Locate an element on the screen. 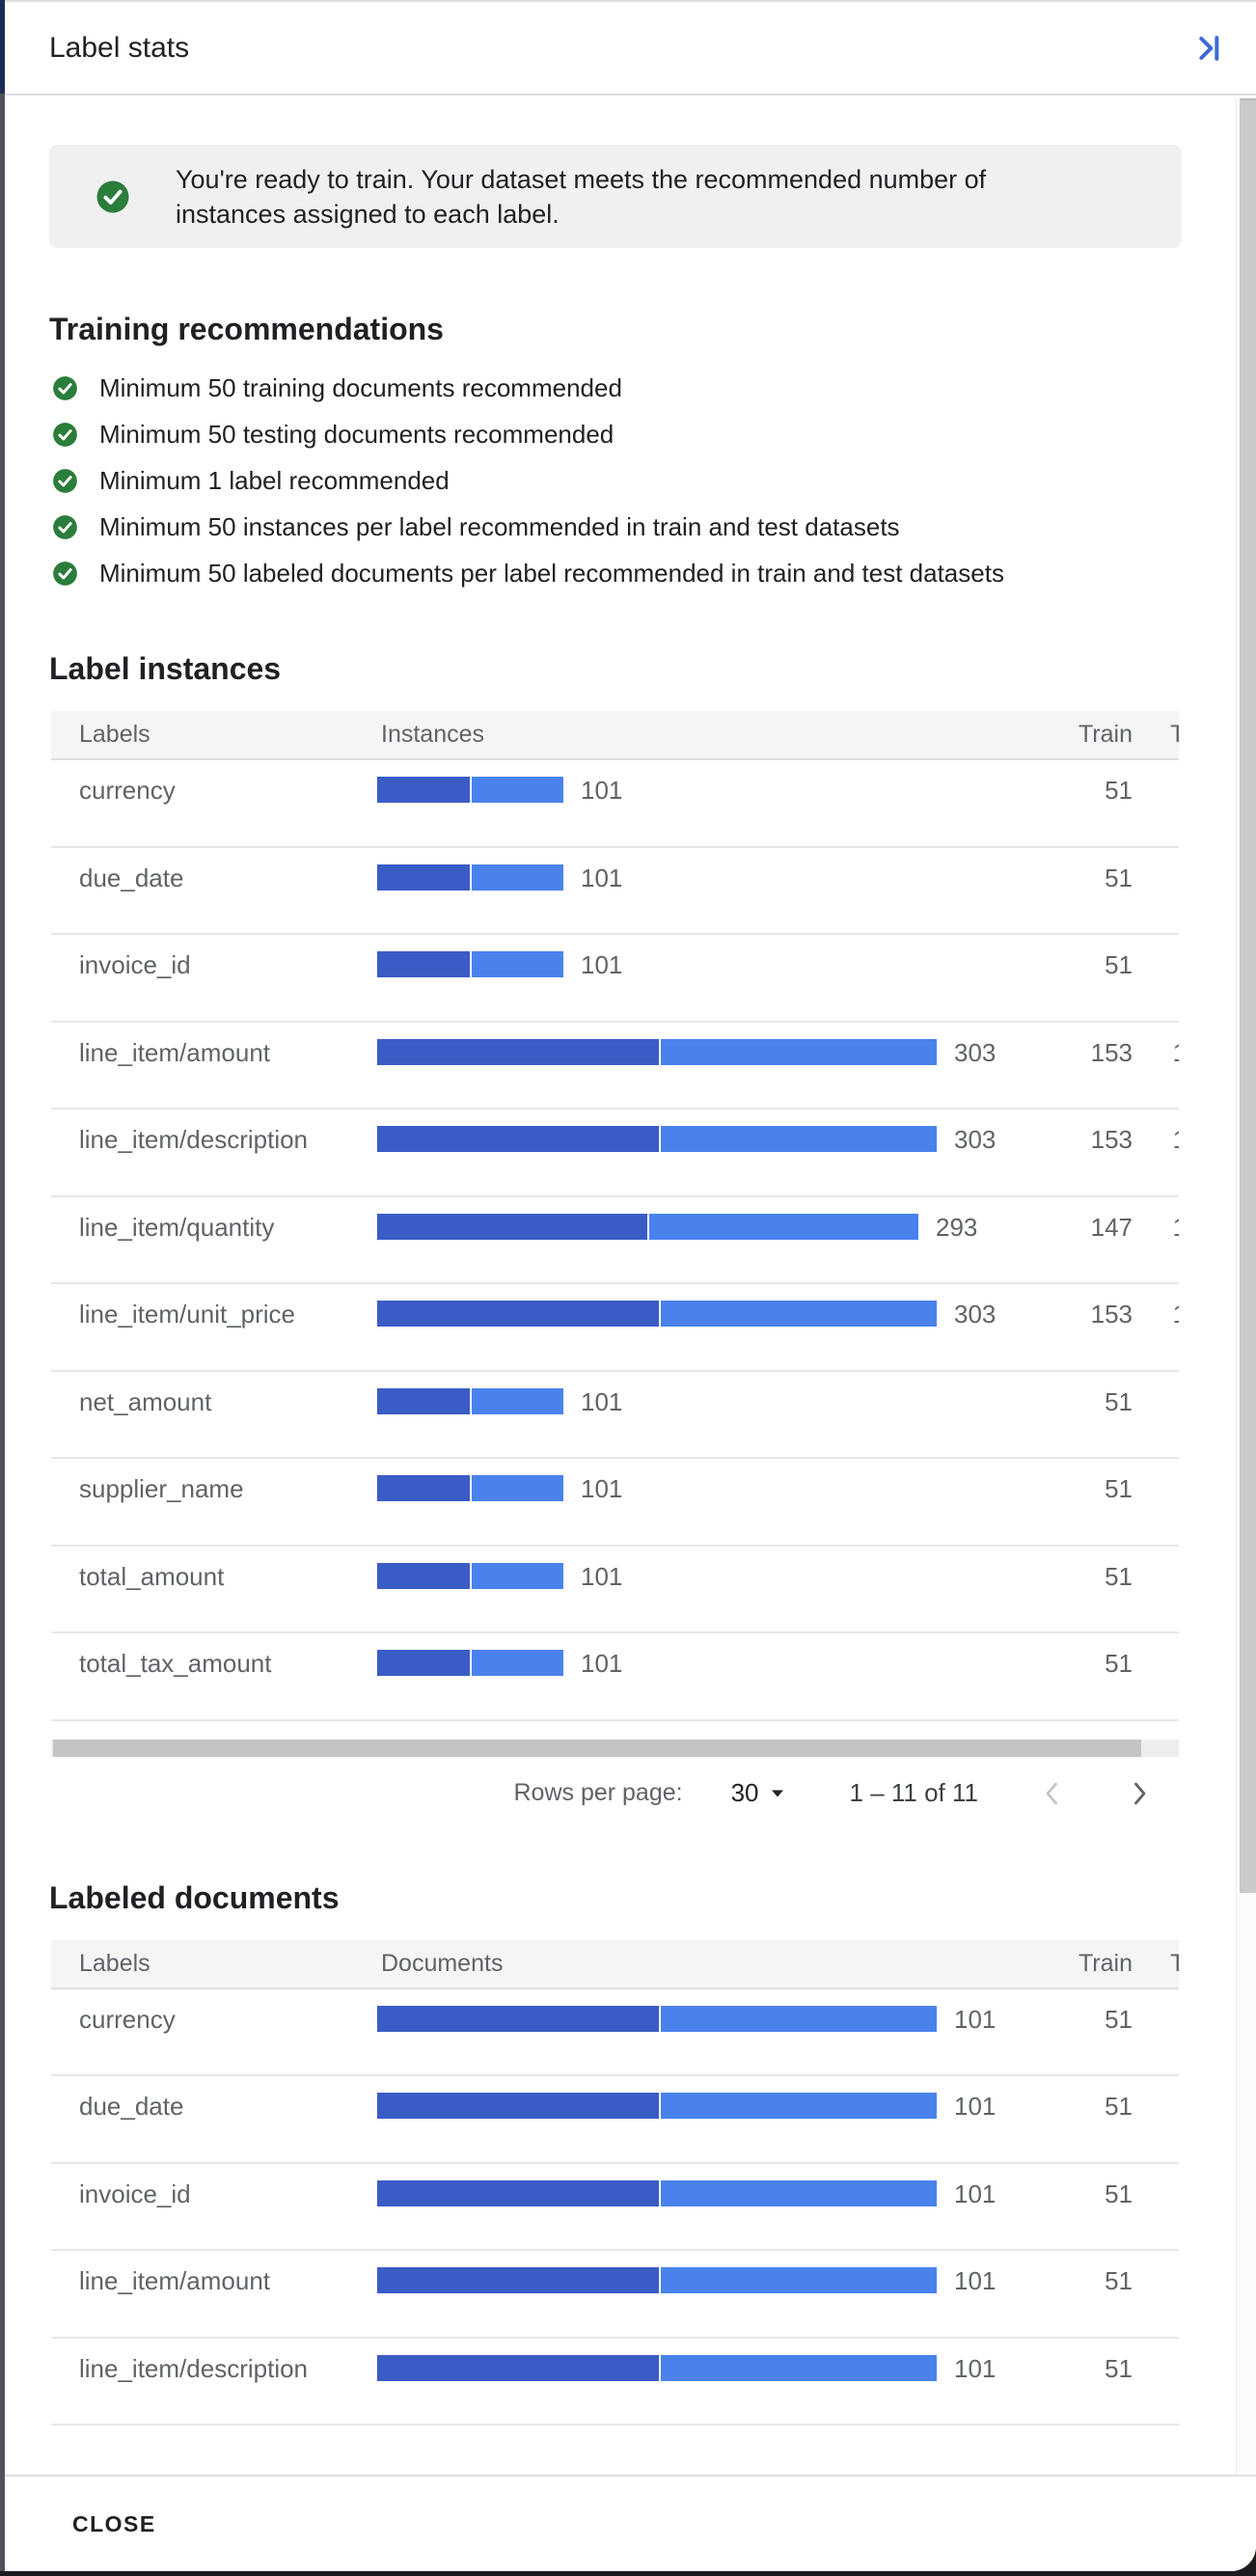 Image resolution: width=1256 pixels, height=2576 pixels. table-row: currency 101 51 50 is located at coordinates (615, 804).